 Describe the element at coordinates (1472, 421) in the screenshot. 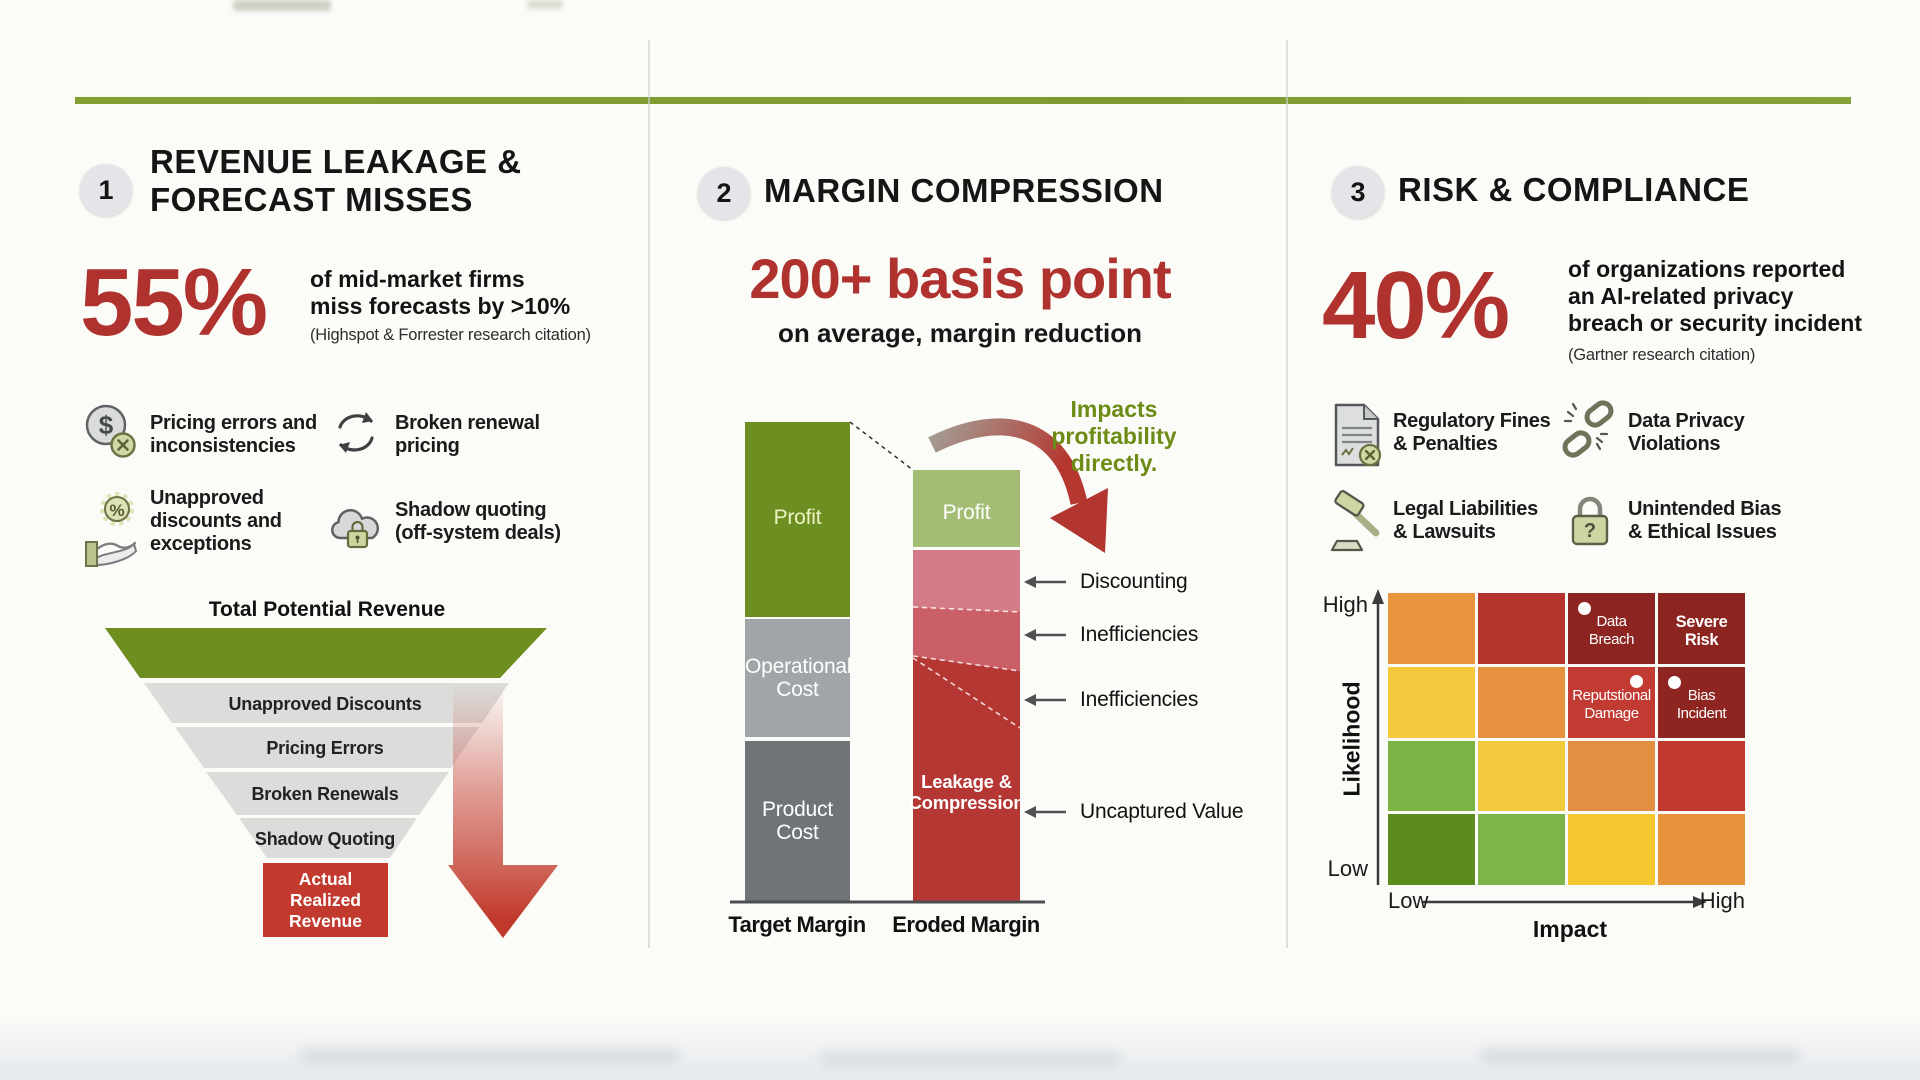

I see `bullet-line: Regulatory Fines` at that location.